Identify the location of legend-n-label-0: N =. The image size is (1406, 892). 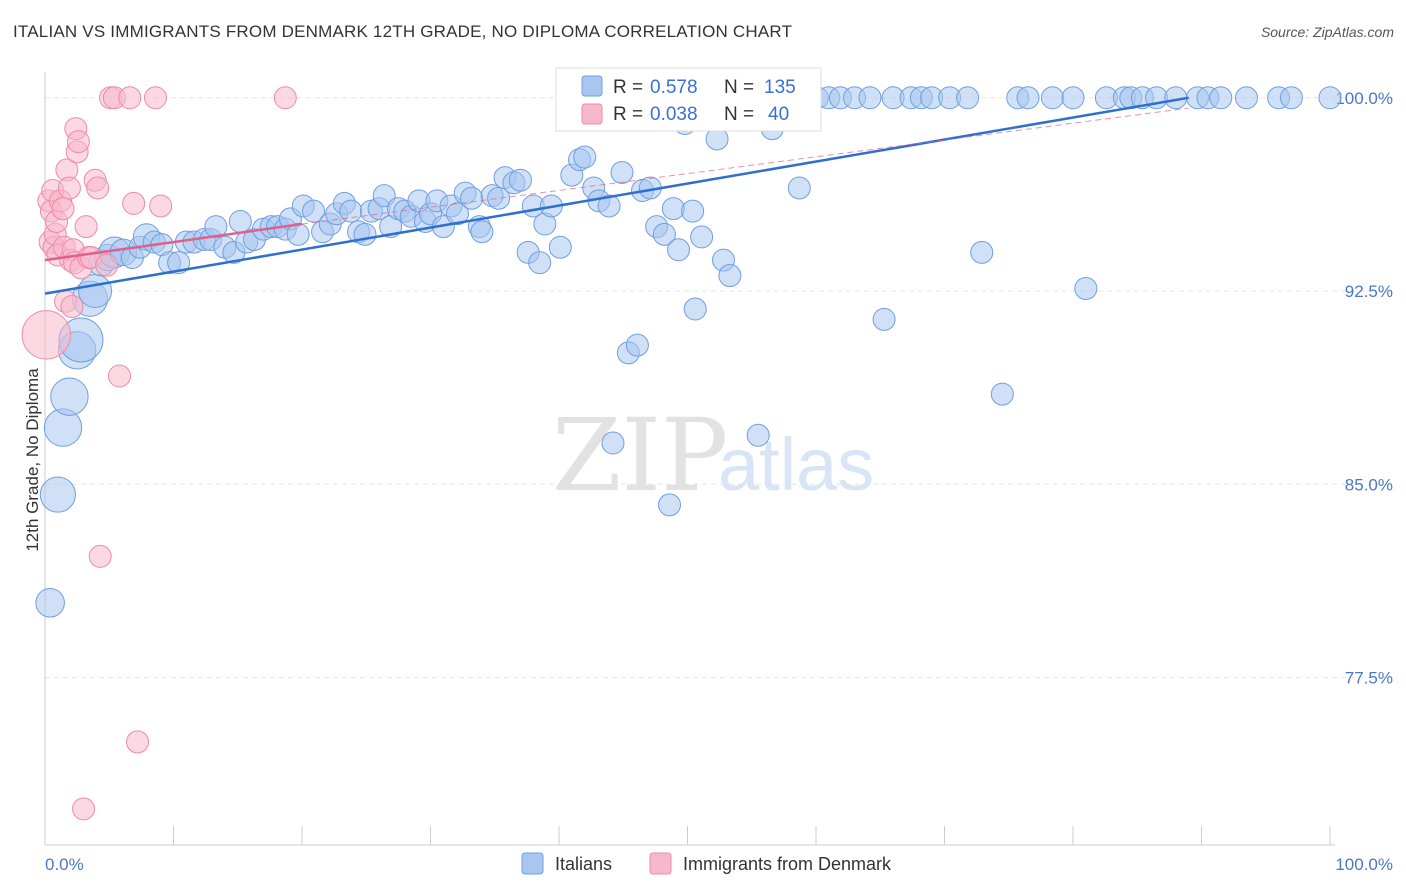
(739, 87).